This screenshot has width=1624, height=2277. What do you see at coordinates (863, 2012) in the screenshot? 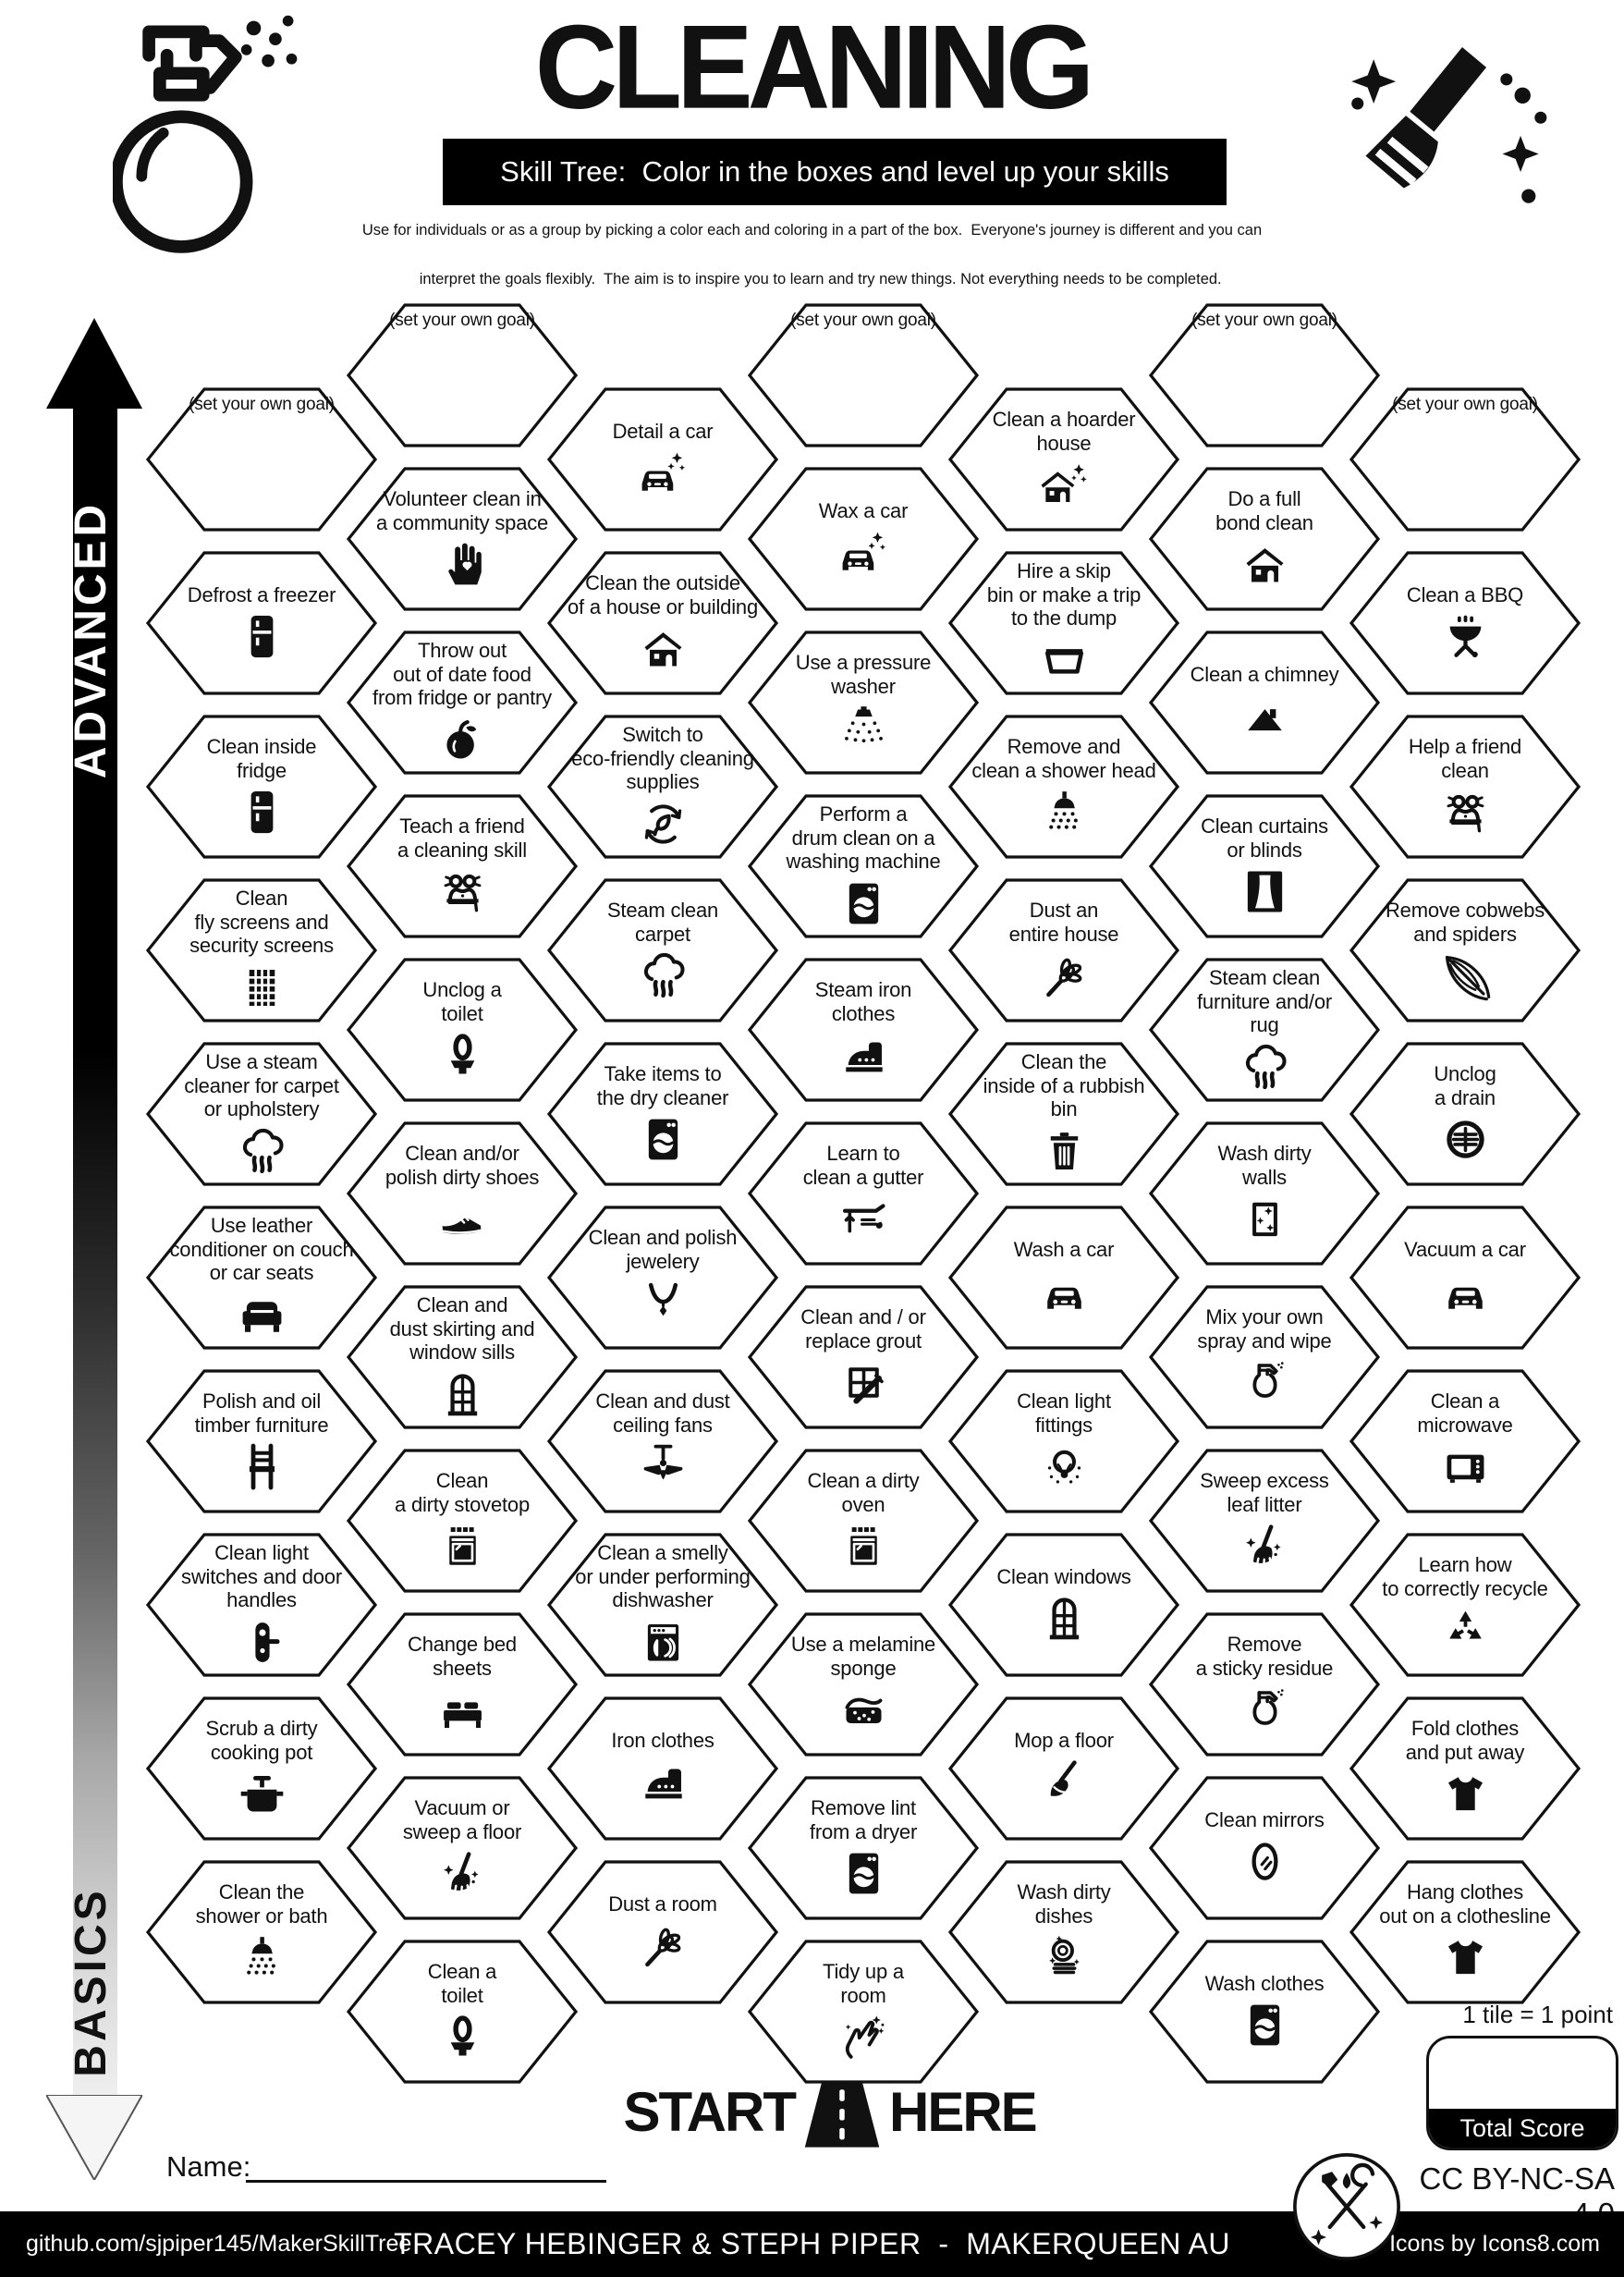
I see `hex-tile: Tidy up a room` at bounding box center [863, 2012].